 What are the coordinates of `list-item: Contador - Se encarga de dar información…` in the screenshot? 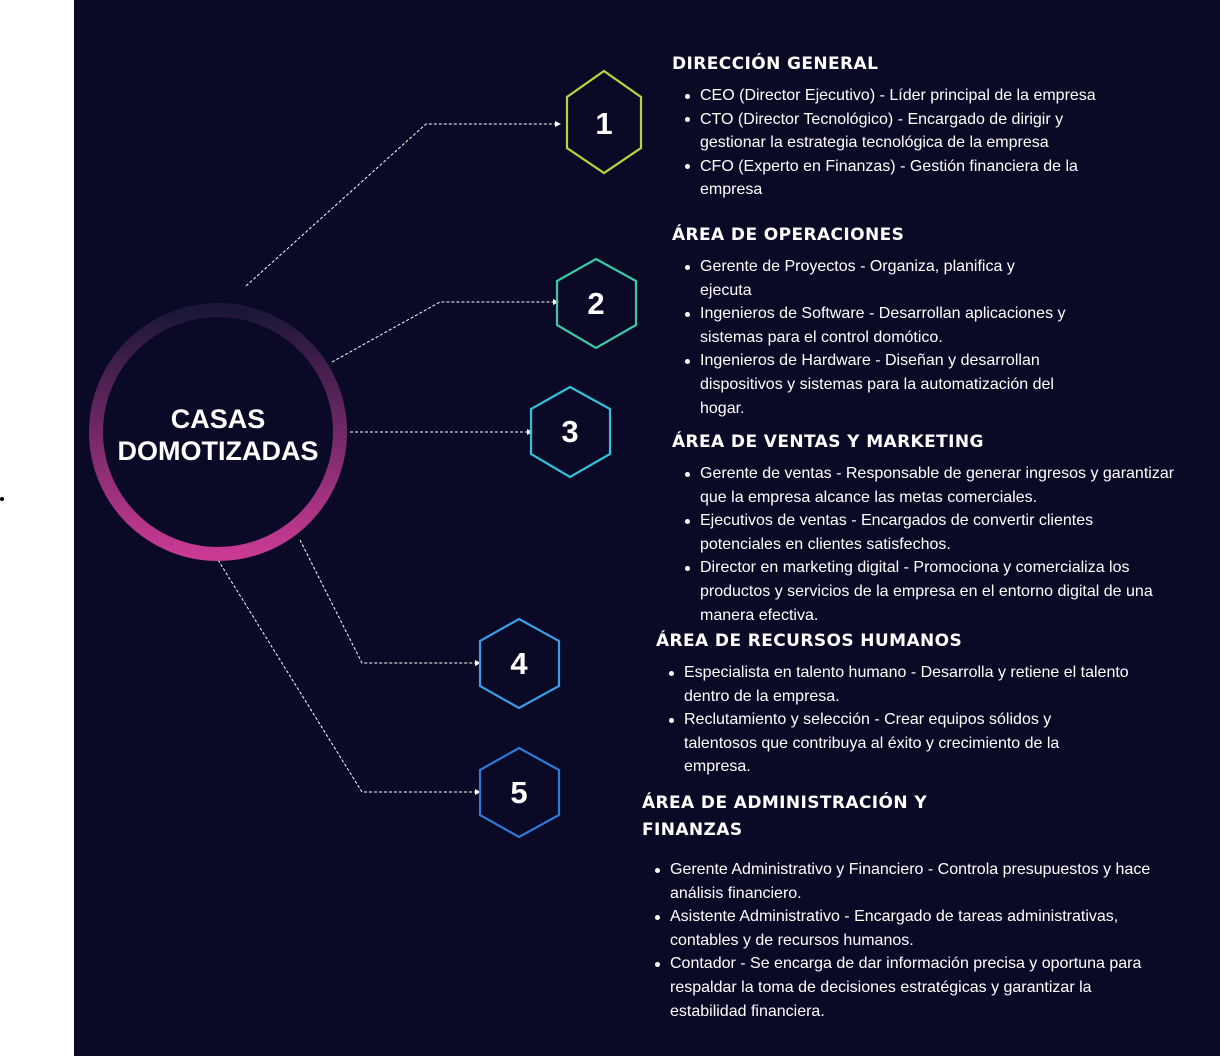 It's located at (907, 987).